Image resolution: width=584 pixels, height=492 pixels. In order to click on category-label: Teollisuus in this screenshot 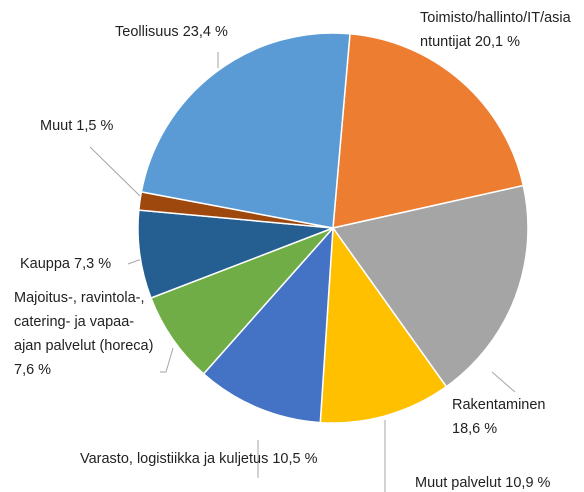, I will do `click(147, 32)`.